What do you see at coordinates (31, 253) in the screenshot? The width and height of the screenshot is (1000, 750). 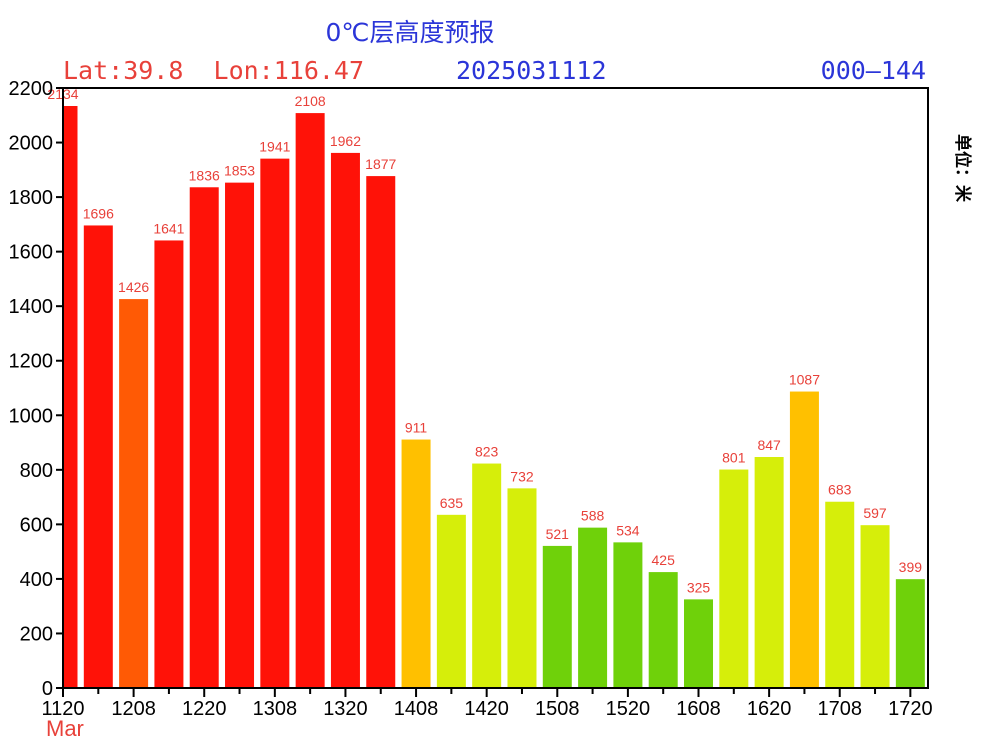 I see `y-tick-label: 1600` at bounding box center [31, 253].